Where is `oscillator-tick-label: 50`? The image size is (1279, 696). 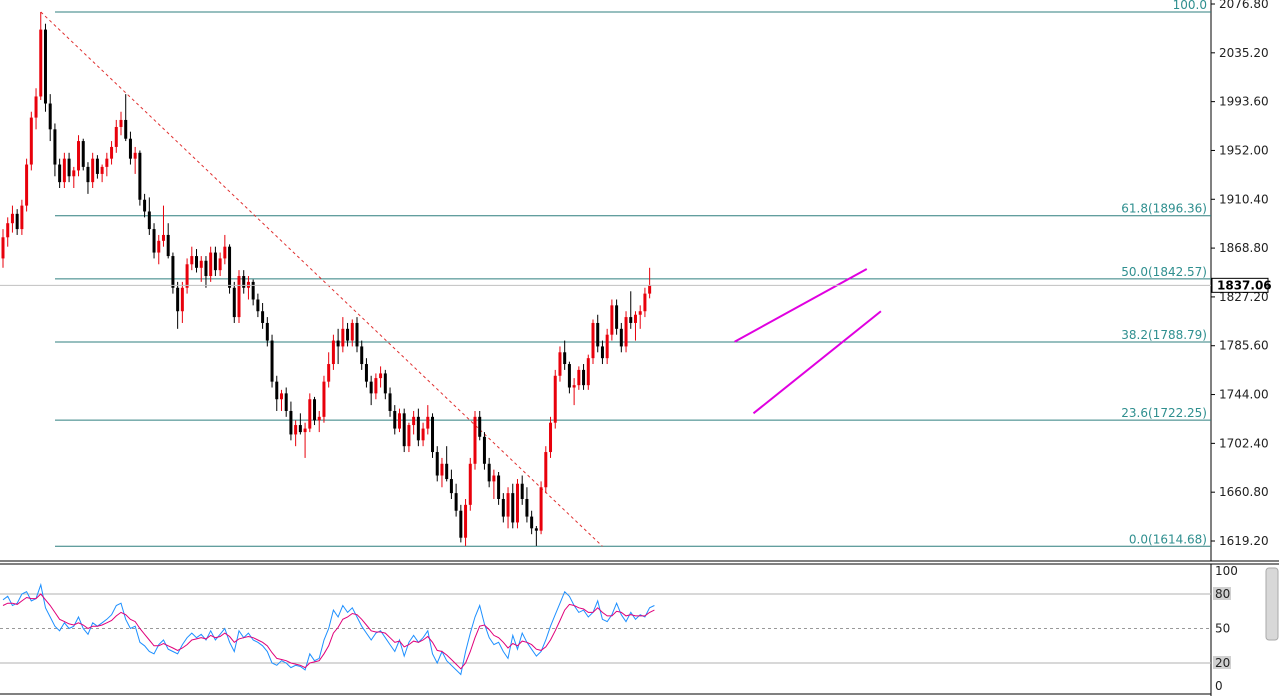 oscillator-tick-label: 50 is located at coordinates (1222, 629).